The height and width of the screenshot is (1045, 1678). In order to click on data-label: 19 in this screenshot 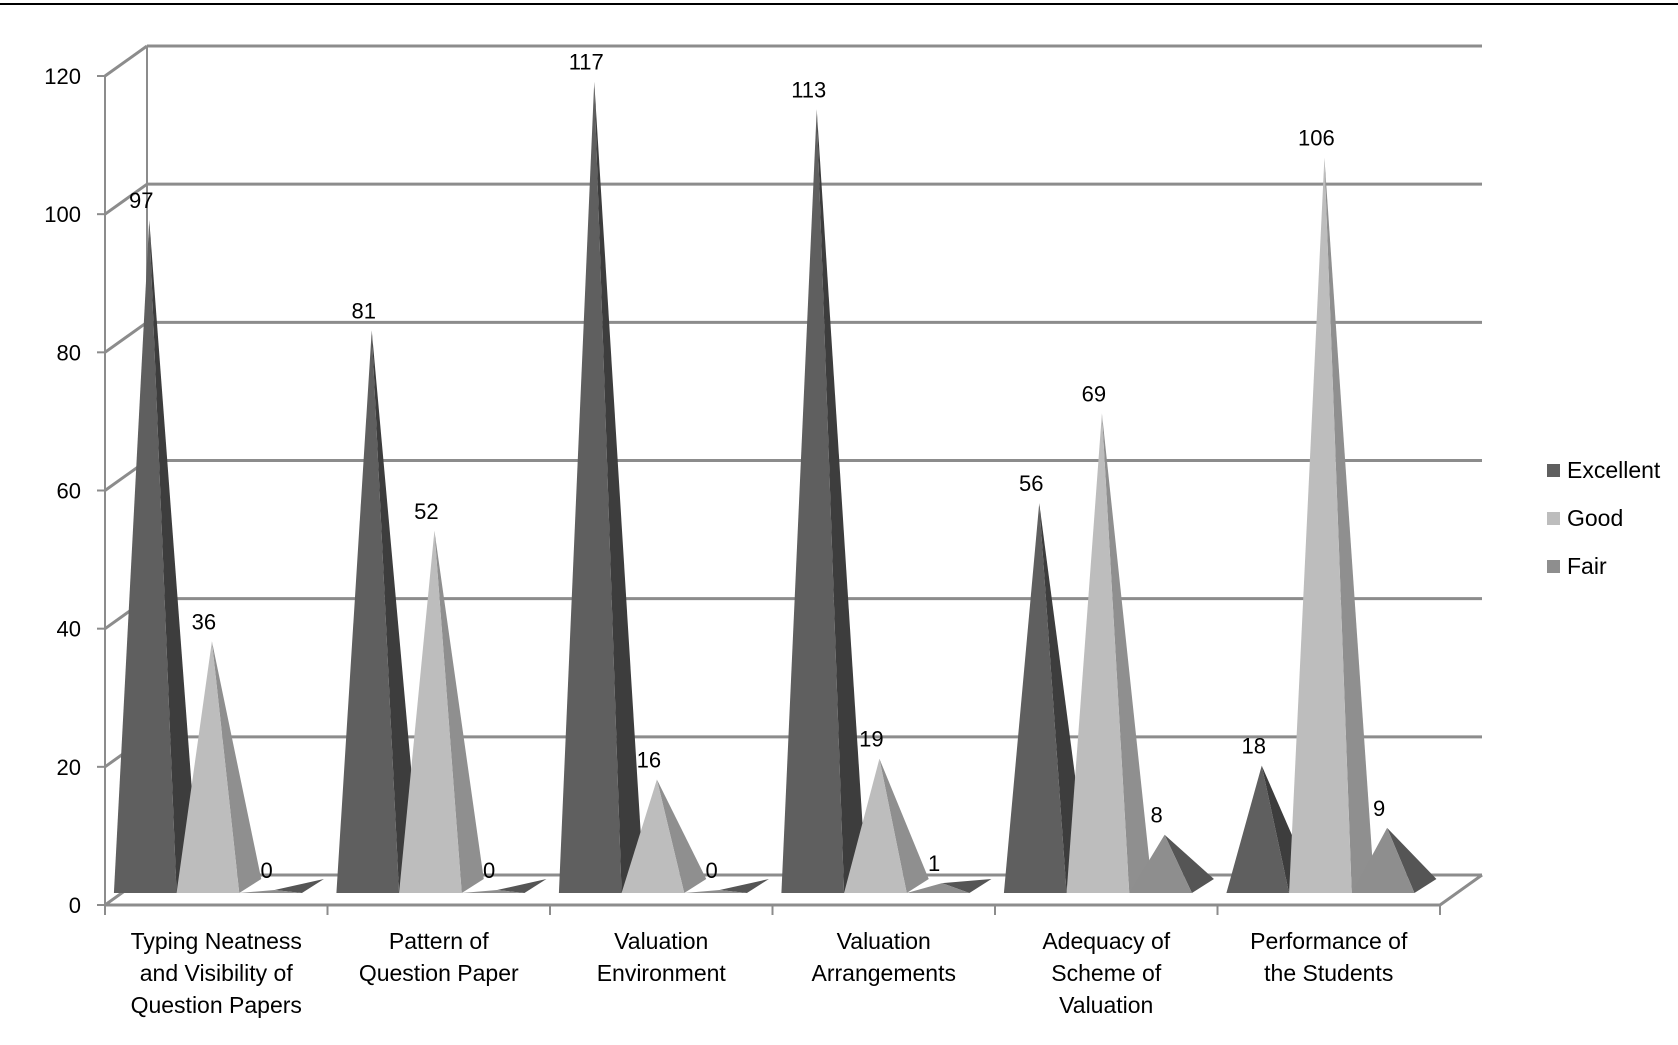, I will do `click(871, 739)`.